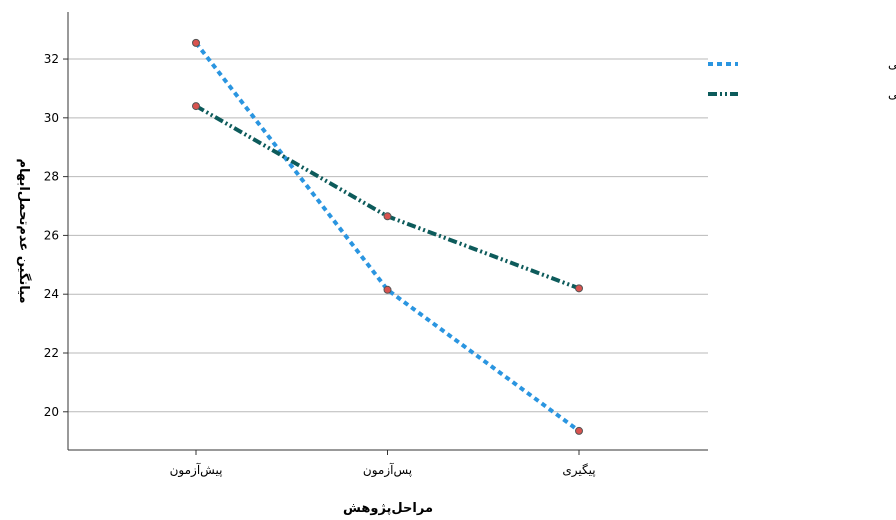  I want to click on y-axis-title: میانگین عدم‌تحمل‌ابهام, so click(24, 230).